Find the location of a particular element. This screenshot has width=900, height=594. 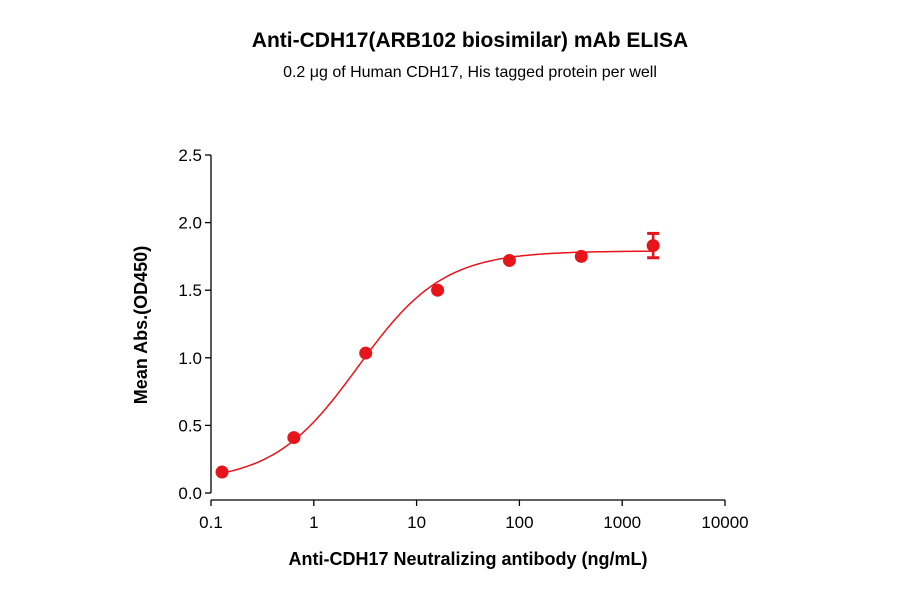

y-axis-label: Mean Abs.(OD450) is located at coordinates (141, 325).